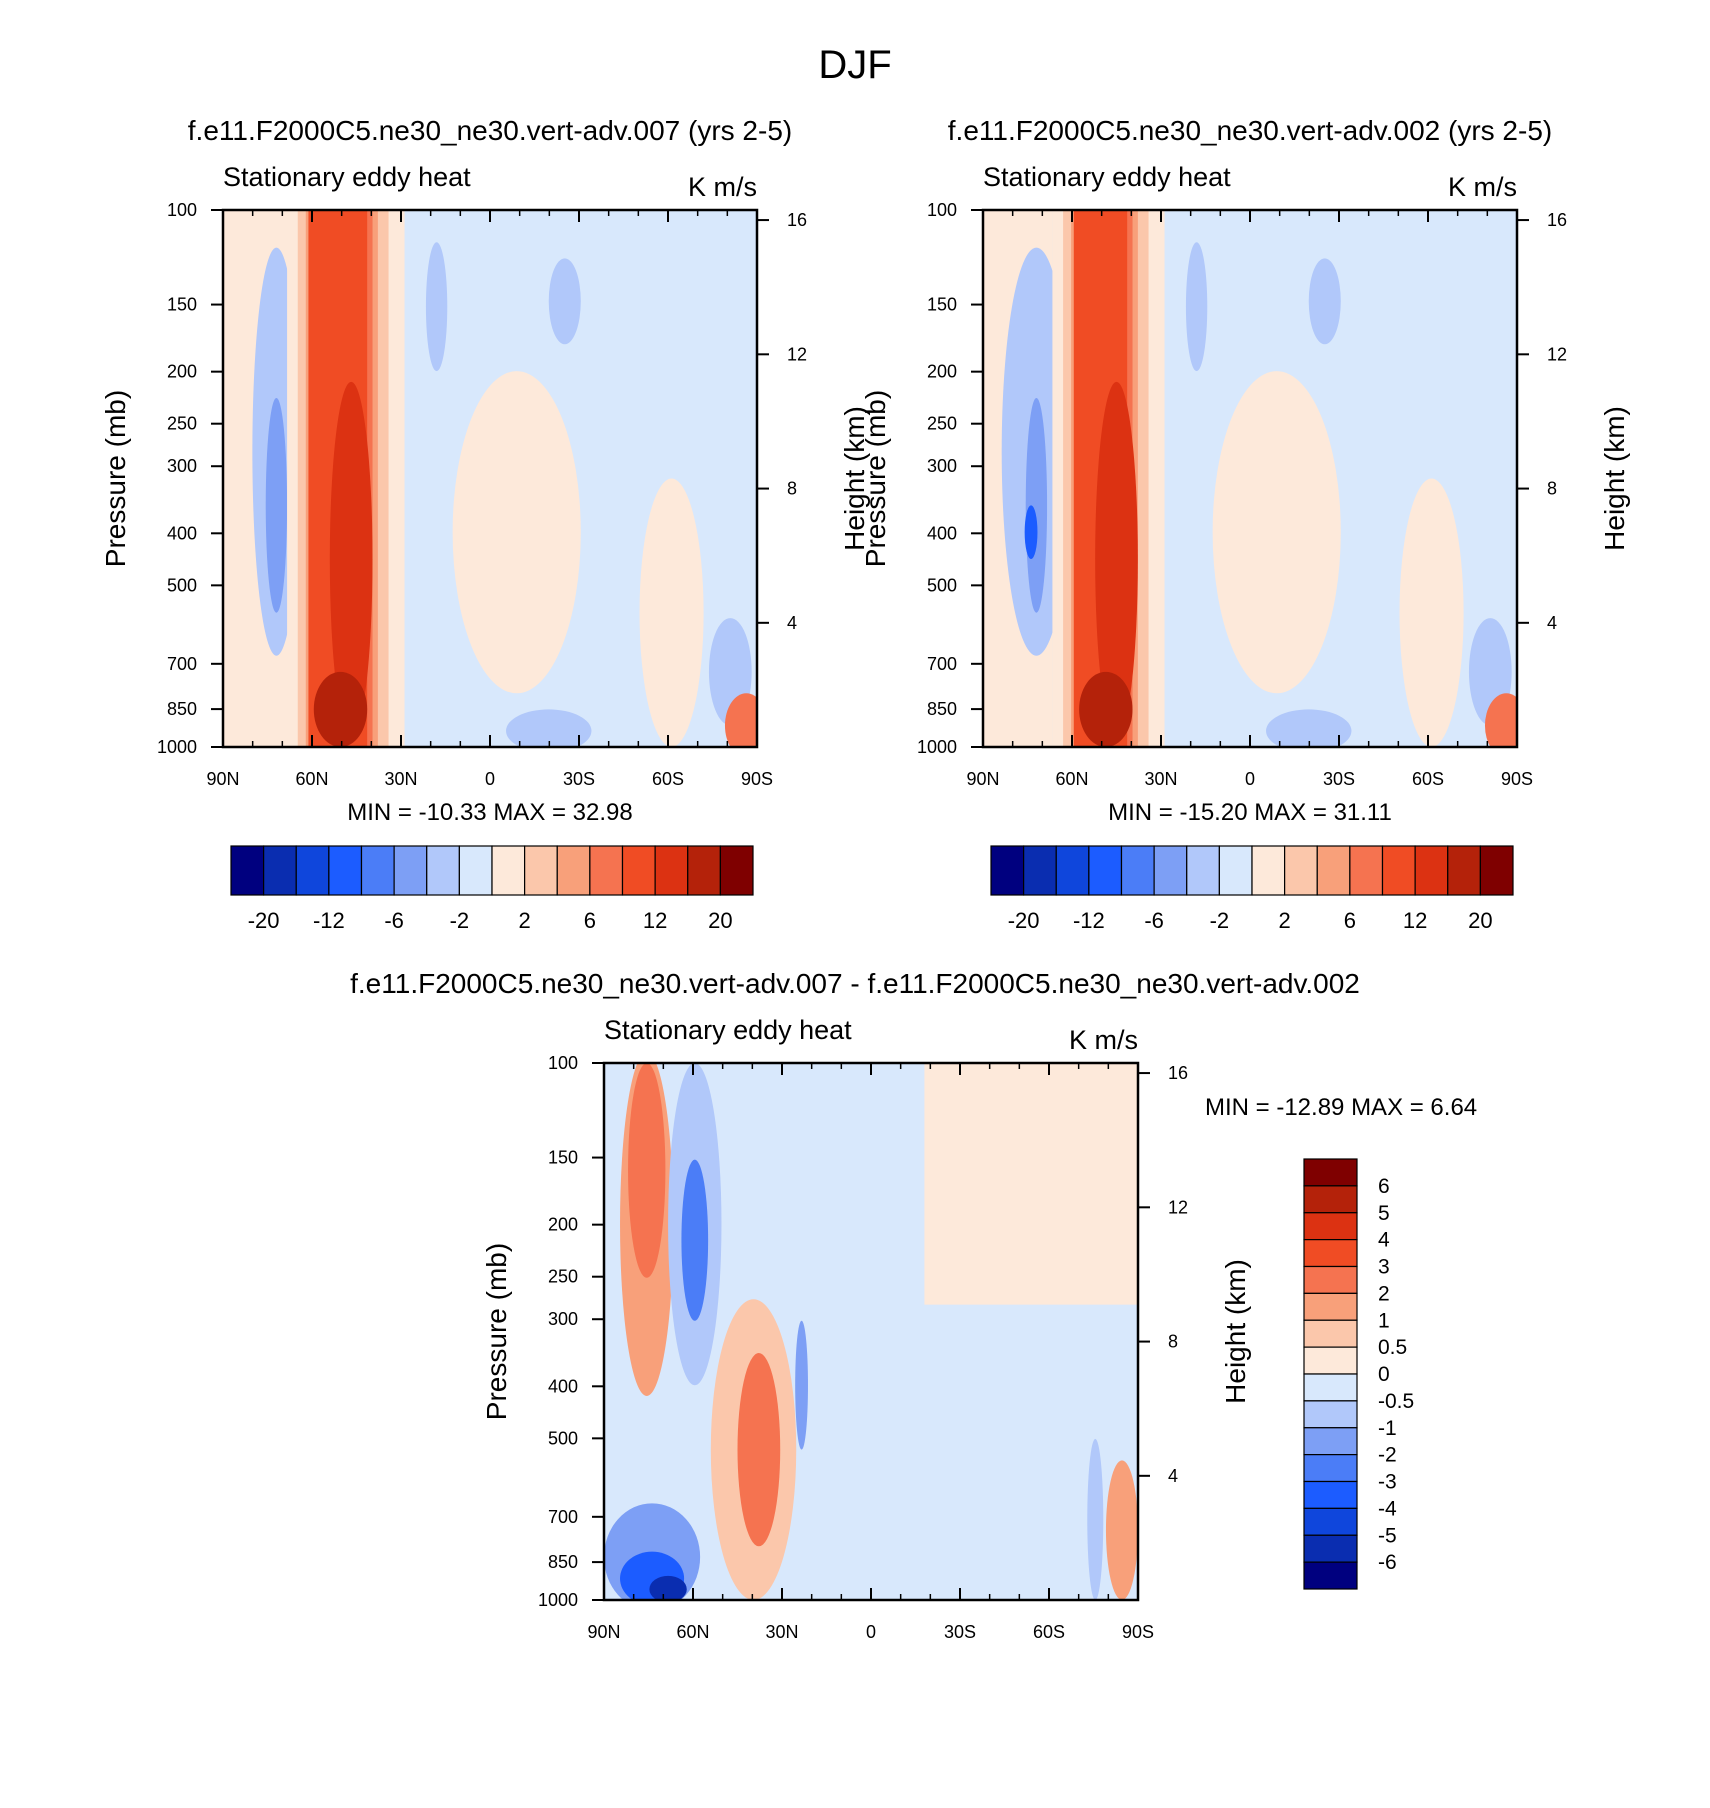  I want to click on colorbar-label: -3, so click(1387, 1482).